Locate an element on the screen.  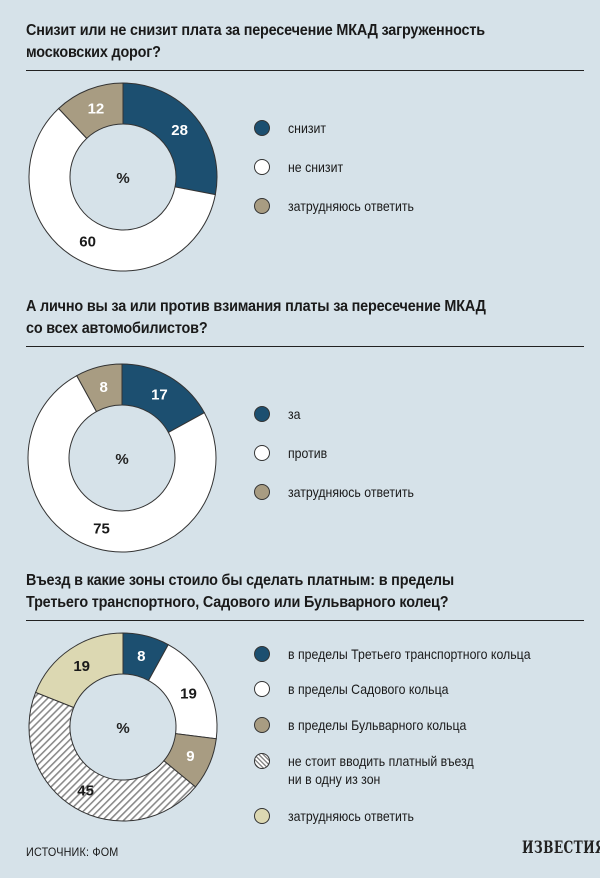
chart-1-donut: 28 60 12% is located at coordinates (123, 177).